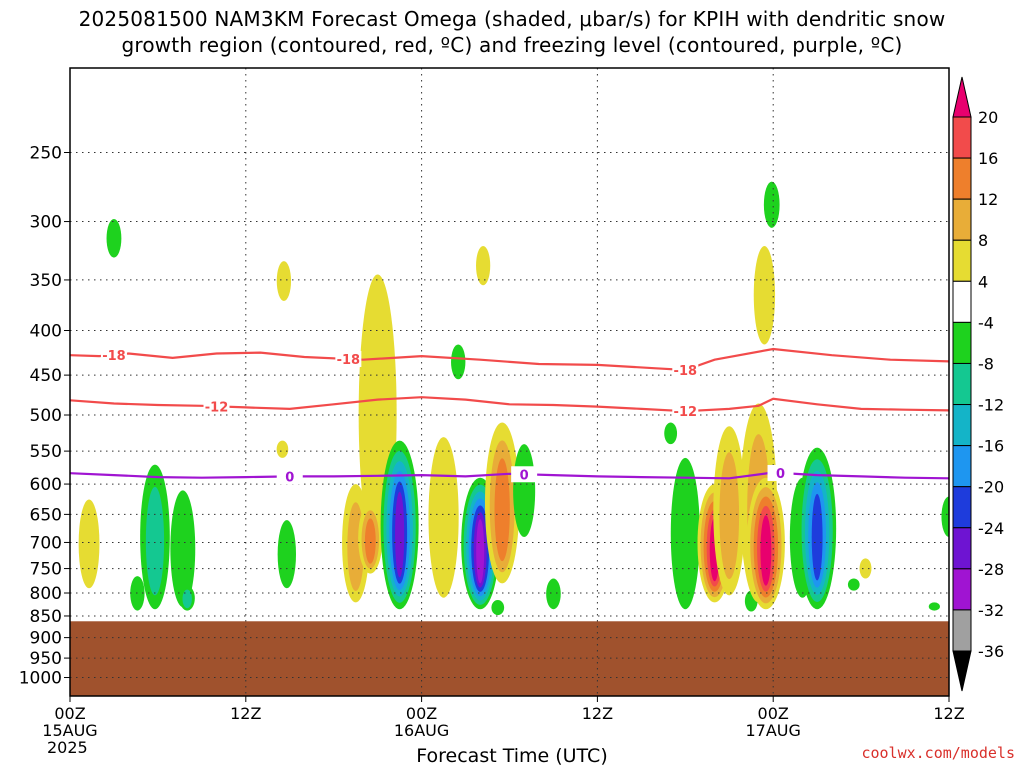 This screenshot has height=768, width=1024. I want to click on x-tick-date: 17AUG, so click(772, 730).